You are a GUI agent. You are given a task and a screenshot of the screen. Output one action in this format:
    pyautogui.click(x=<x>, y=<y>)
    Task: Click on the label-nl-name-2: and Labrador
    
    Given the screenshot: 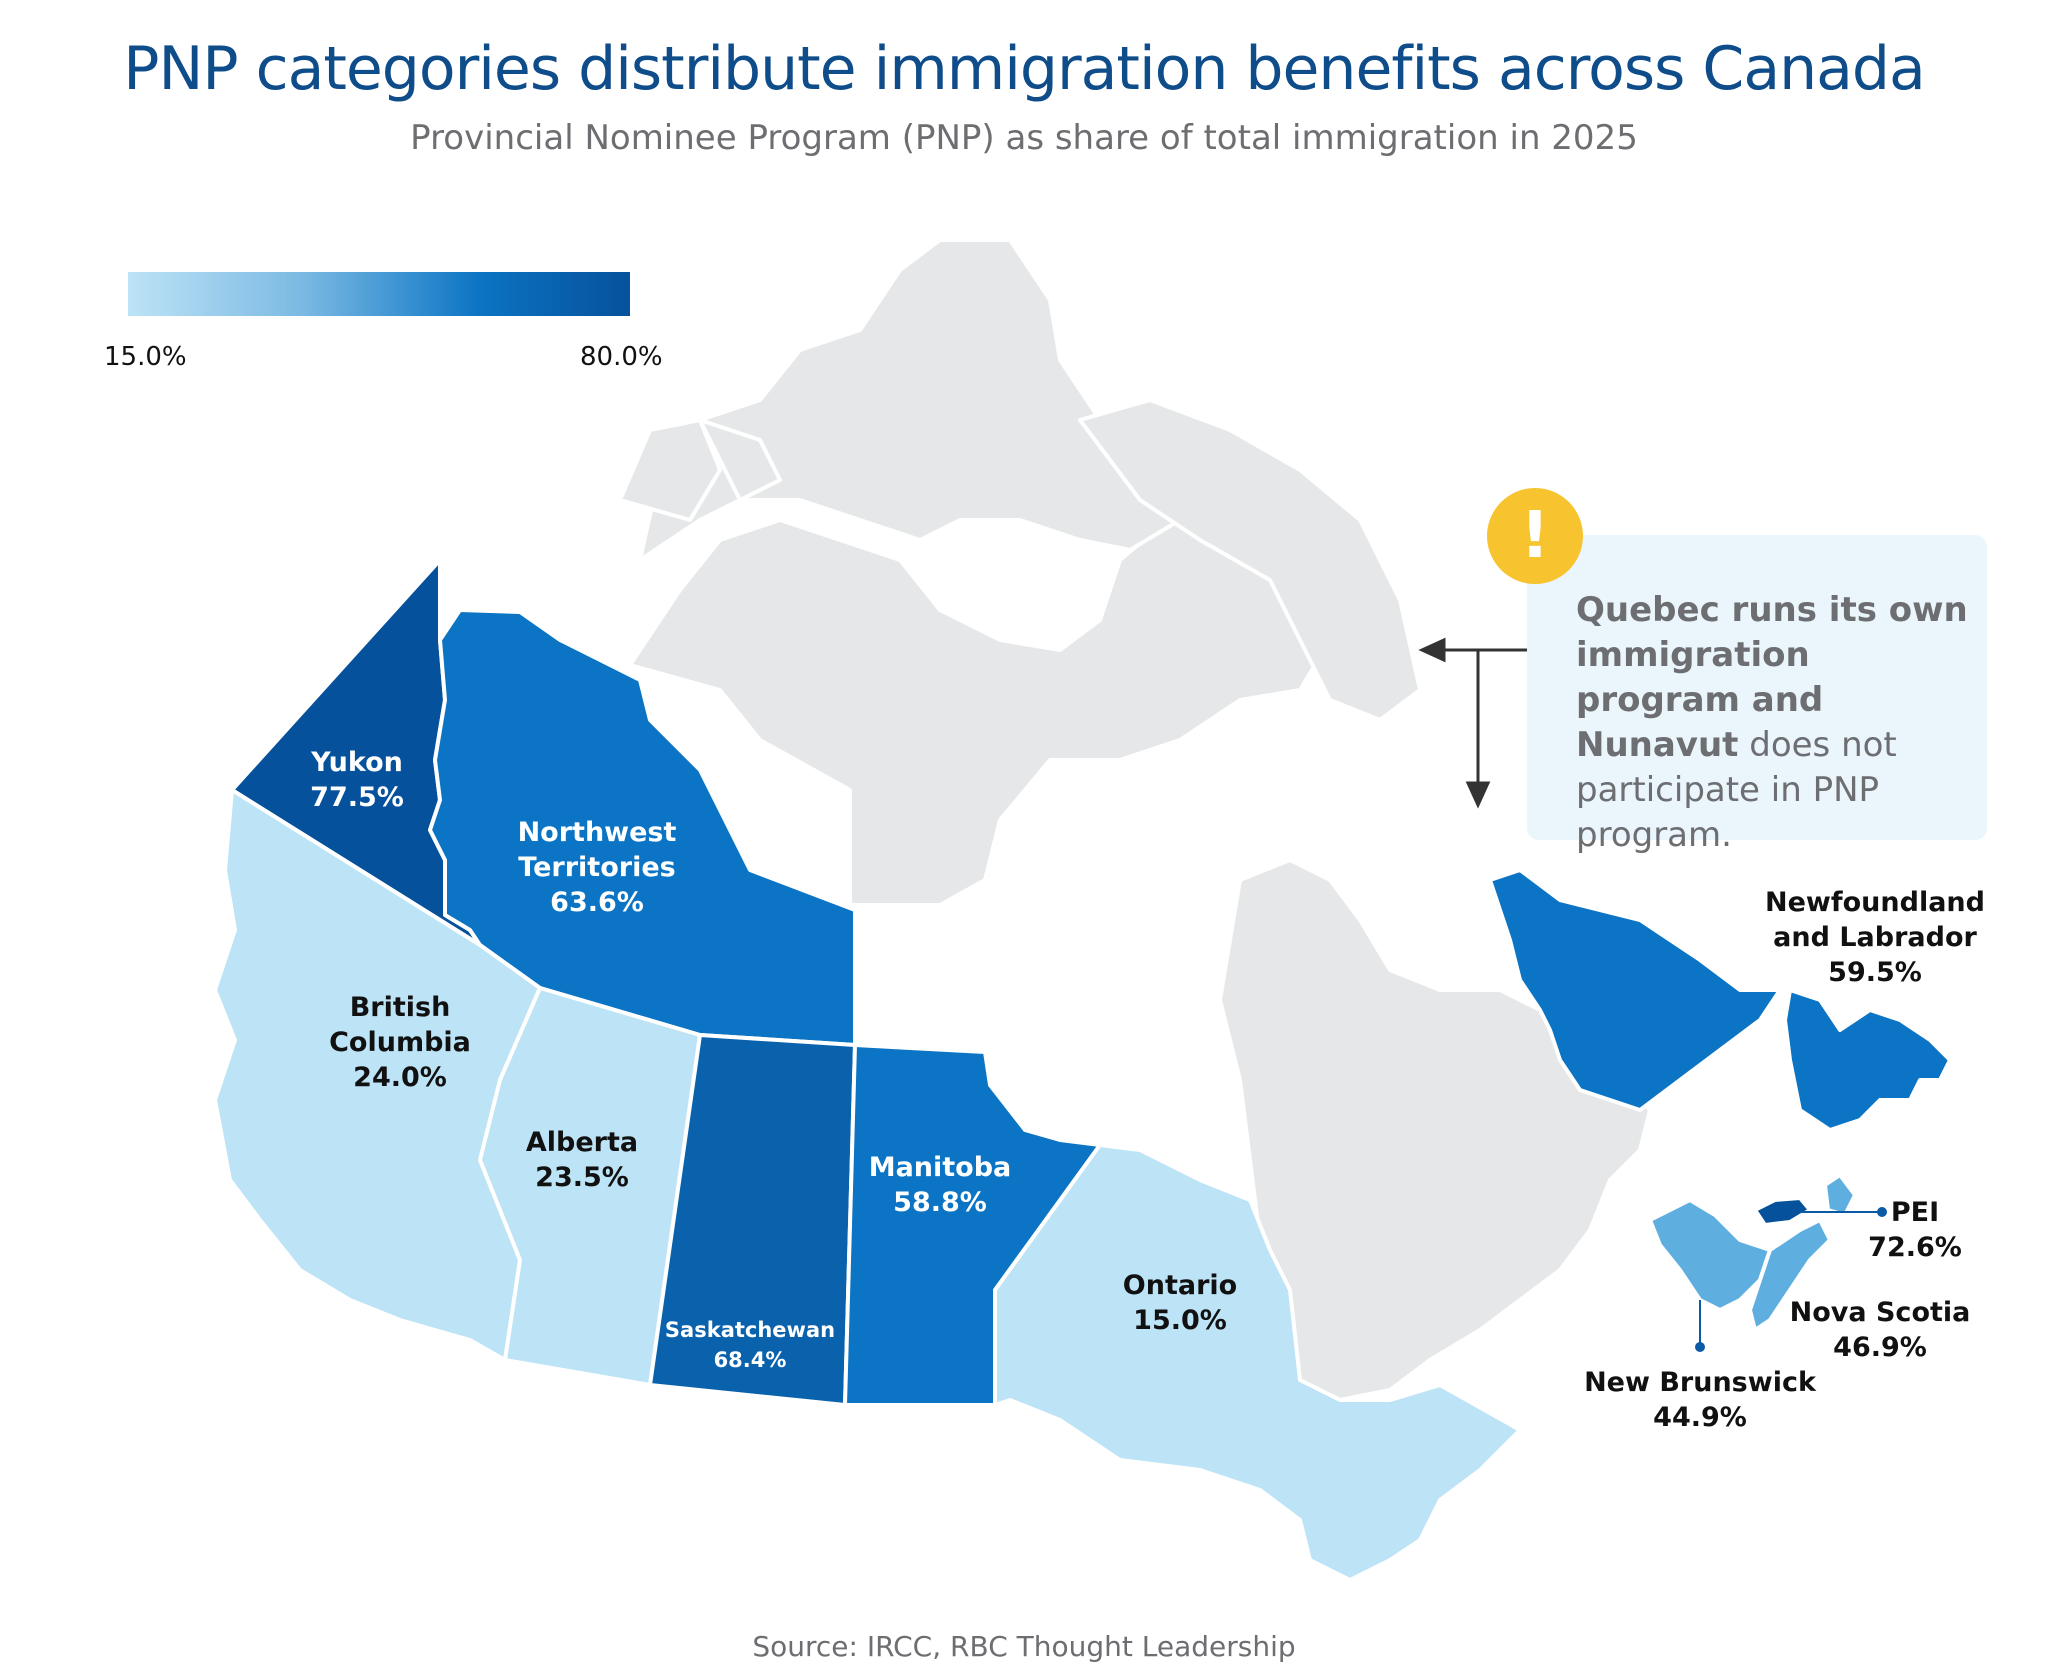 What is the action you would take?
    pyautogui.click(x=1875, y=937)
    